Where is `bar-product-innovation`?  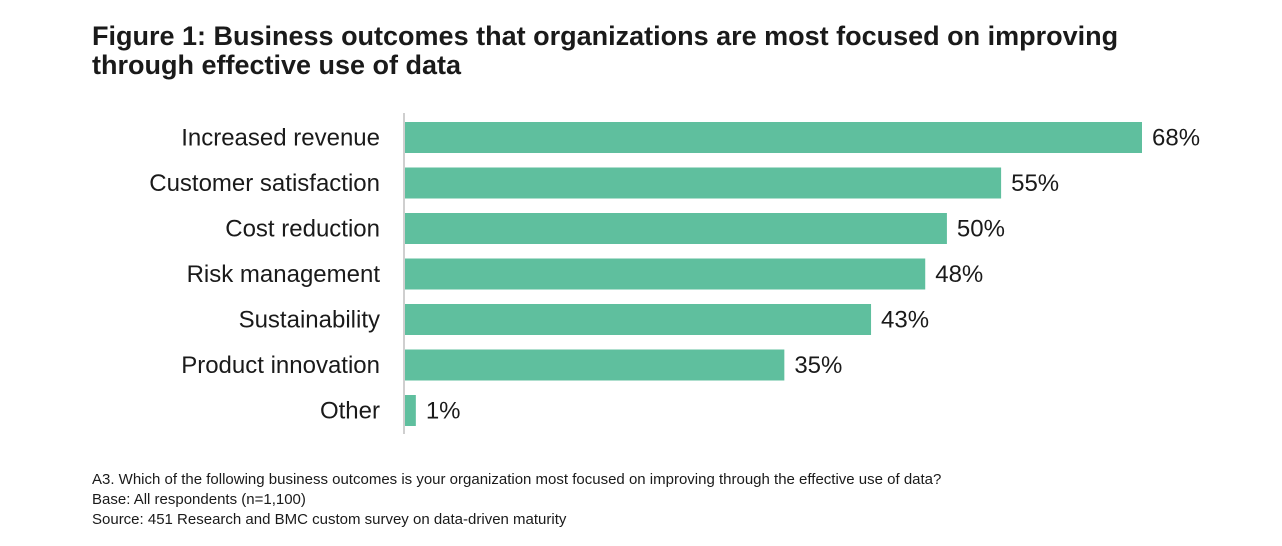 bar-product-innovation is located at coordinates (595, 365).